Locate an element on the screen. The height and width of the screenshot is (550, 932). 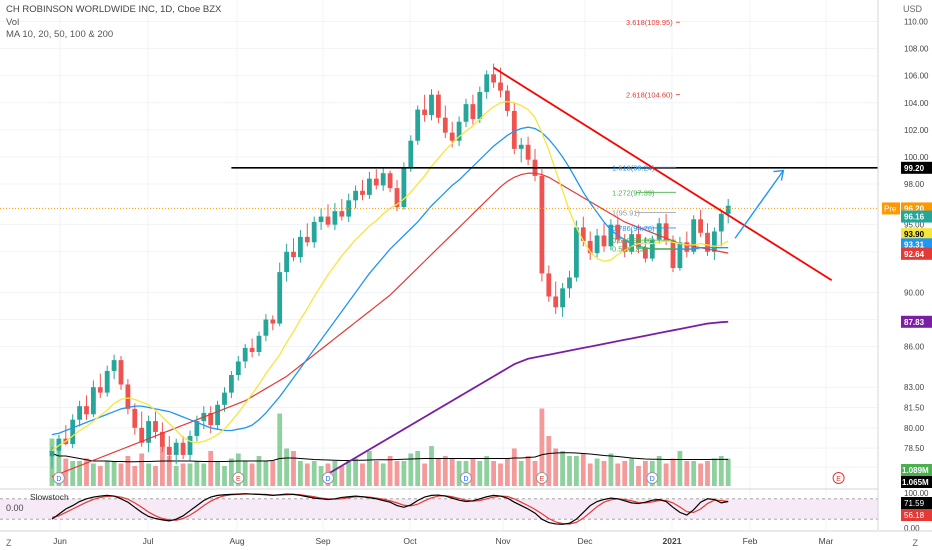
x-tick-label: Jun is located at coordinates (60, 541).